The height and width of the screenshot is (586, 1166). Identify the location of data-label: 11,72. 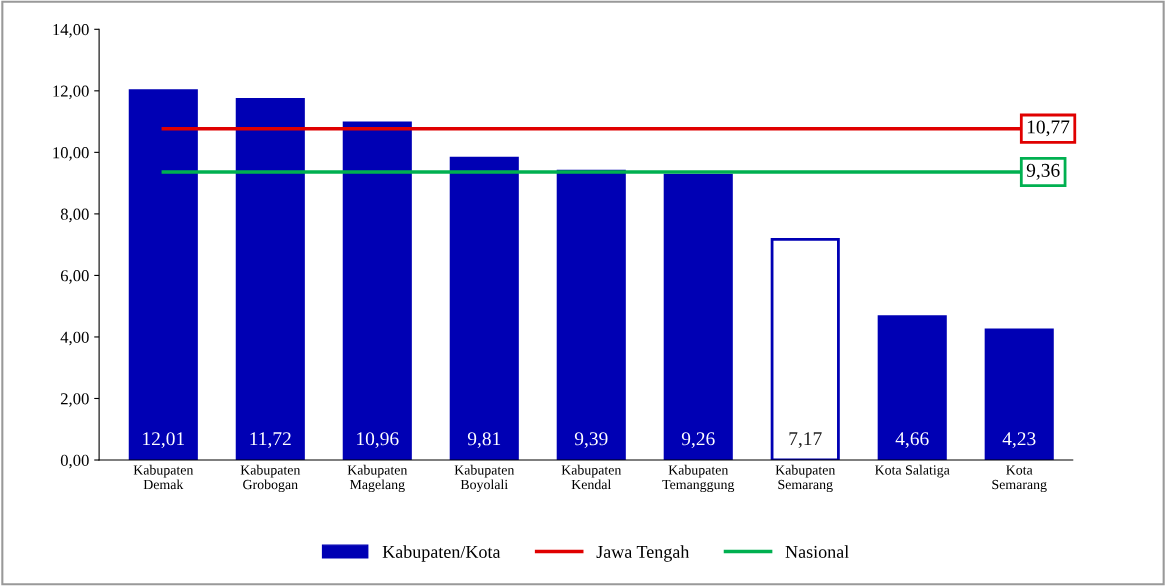
(270, 440).